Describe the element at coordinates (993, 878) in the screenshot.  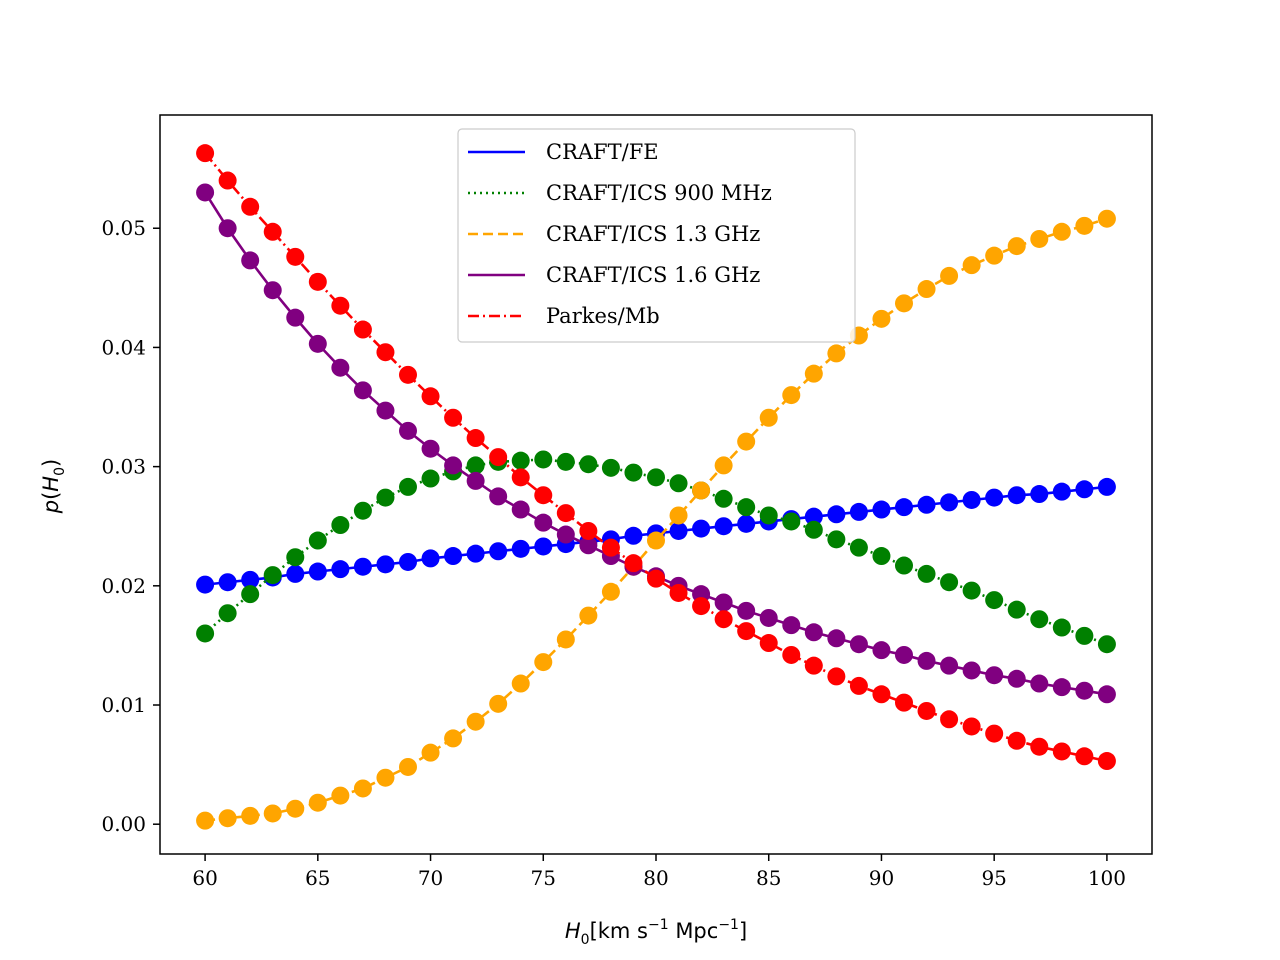
I see `x-tick-label: 95` at that location.